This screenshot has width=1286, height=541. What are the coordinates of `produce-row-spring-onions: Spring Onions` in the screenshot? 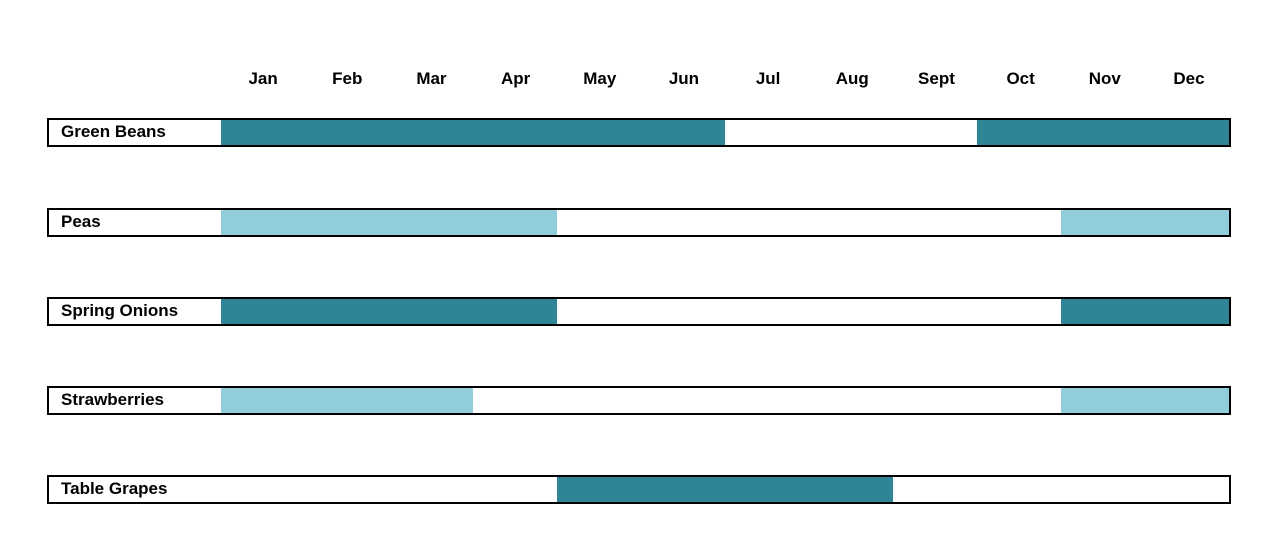 It's located at (639, 311).